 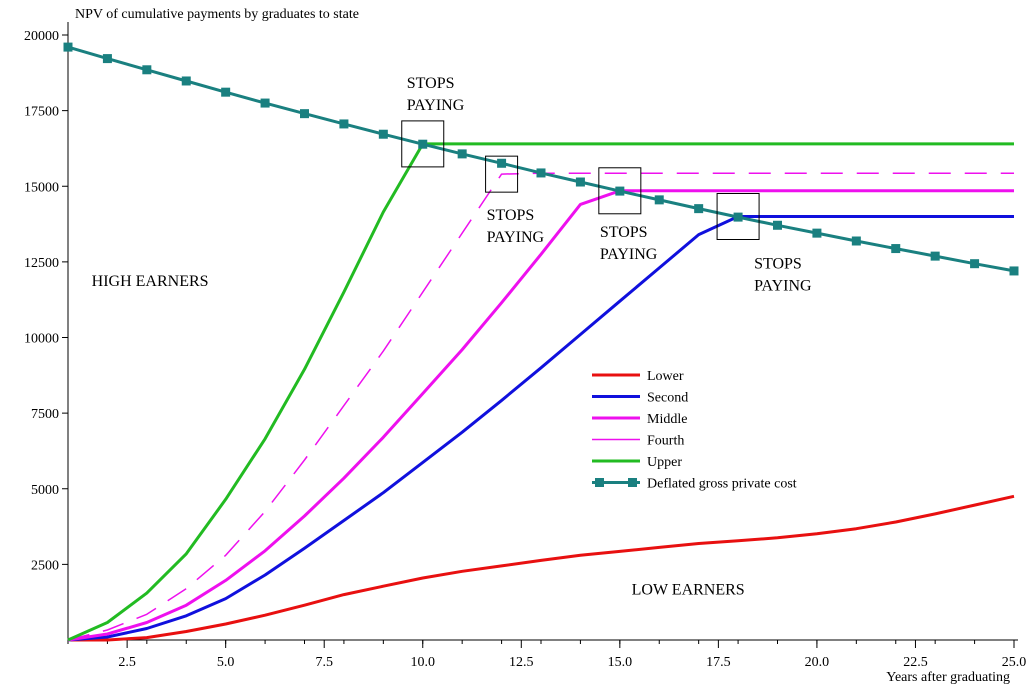 I want to click on legend-label: Lower, so click(x=665, y=376).